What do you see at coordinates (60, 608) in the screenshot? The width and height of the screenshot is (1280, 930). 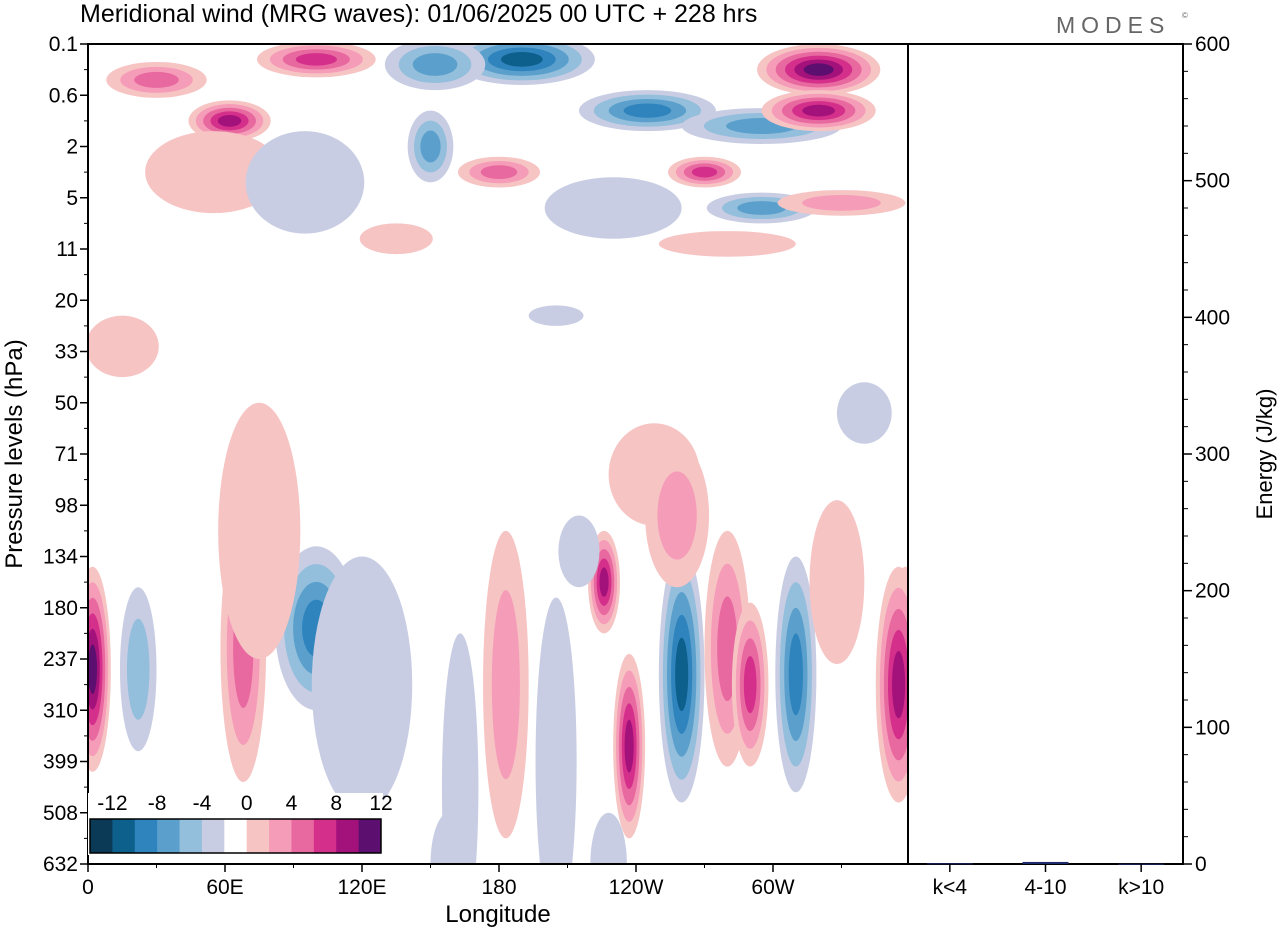 I see `pressure-tick-label: 180` at bounding box center [60, 608].